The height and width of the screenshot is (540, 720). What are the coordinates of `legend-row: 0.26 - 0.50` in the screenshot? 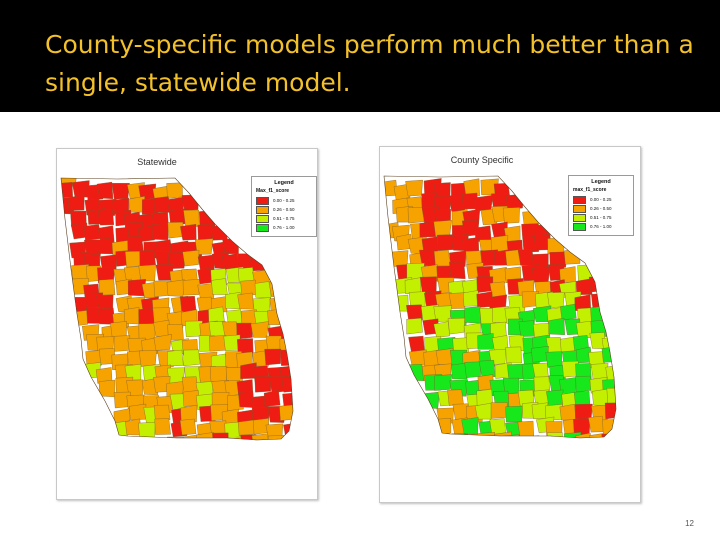 It's located at (284, 209).